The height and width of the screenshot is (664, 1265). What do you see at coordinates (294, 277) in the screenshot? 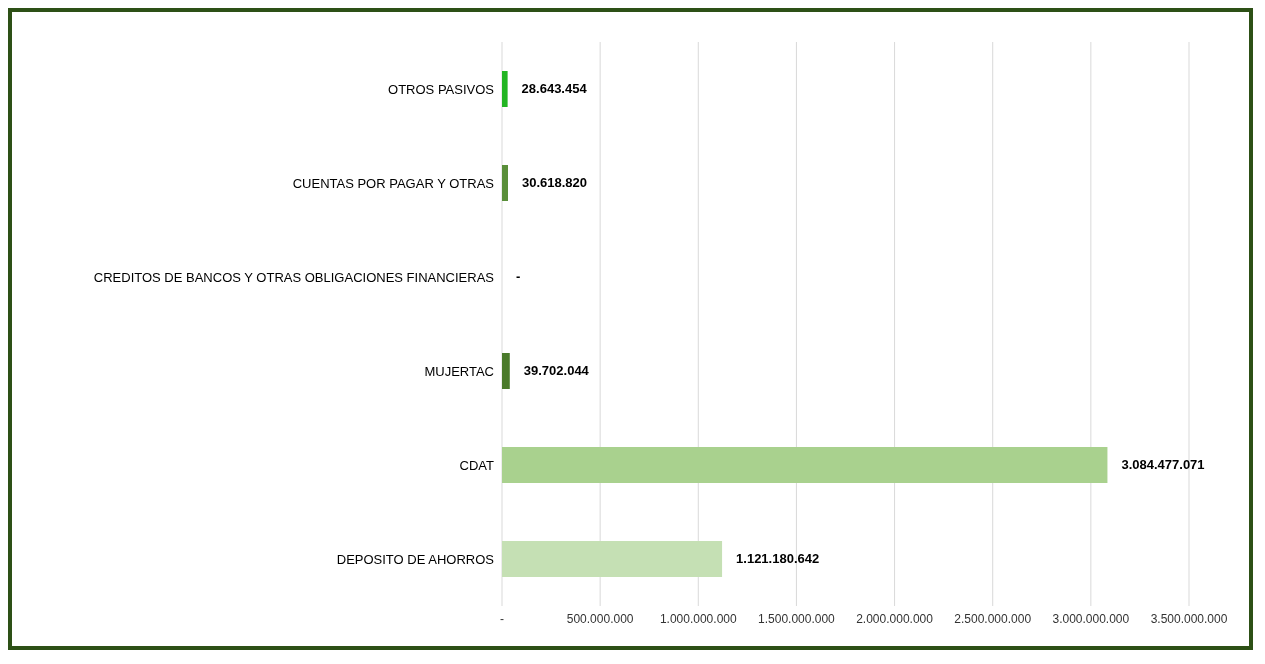
I see `y-tick-label: CREDITOS DE BANCOS Y OTRAS OBLIGACIONES FINANCIERAS` at bounding box center [294, 277].